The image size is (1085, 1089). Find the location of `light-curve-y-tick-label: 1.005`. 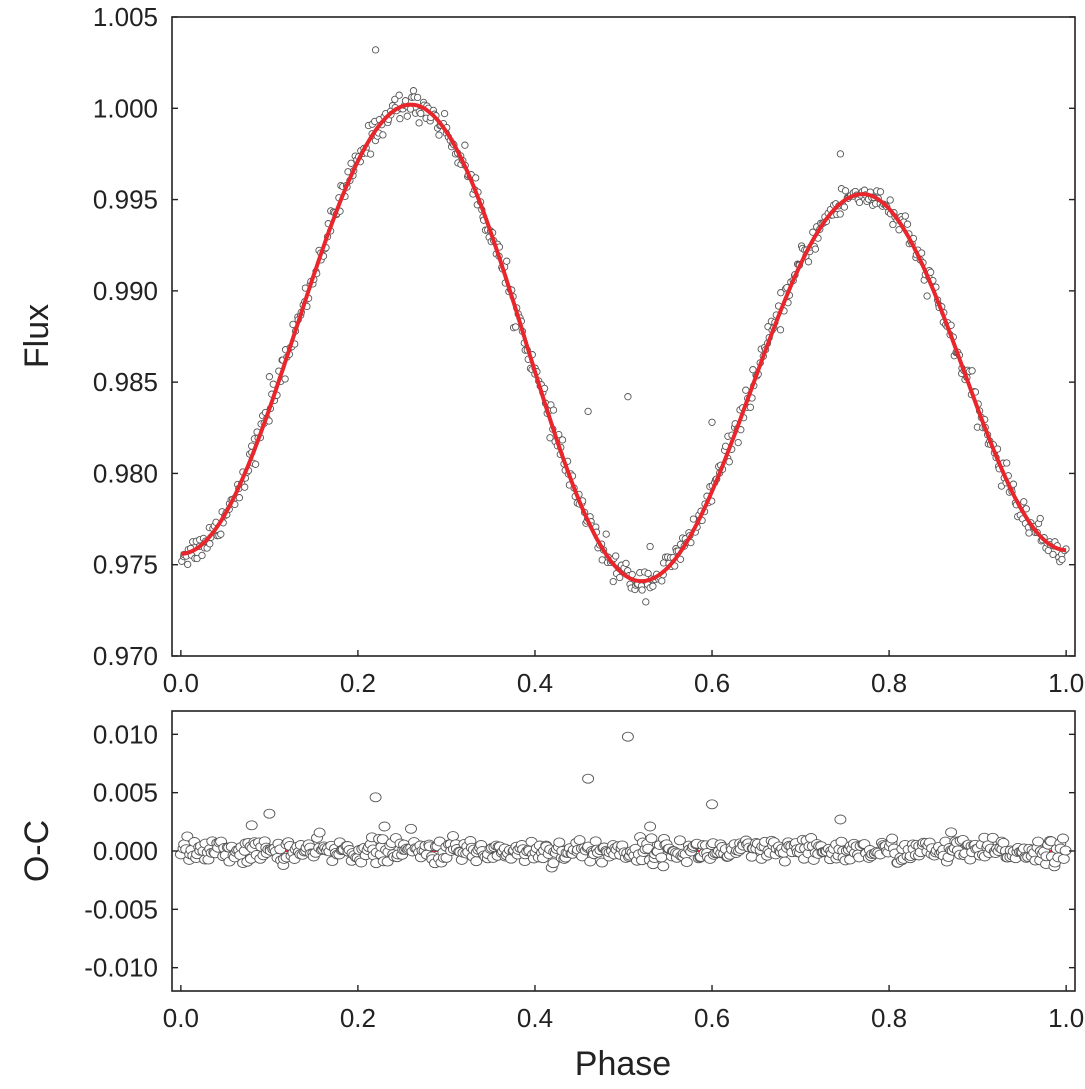

light-curve-y-tick-label: 1.005 is located at coordinates (125, 17).